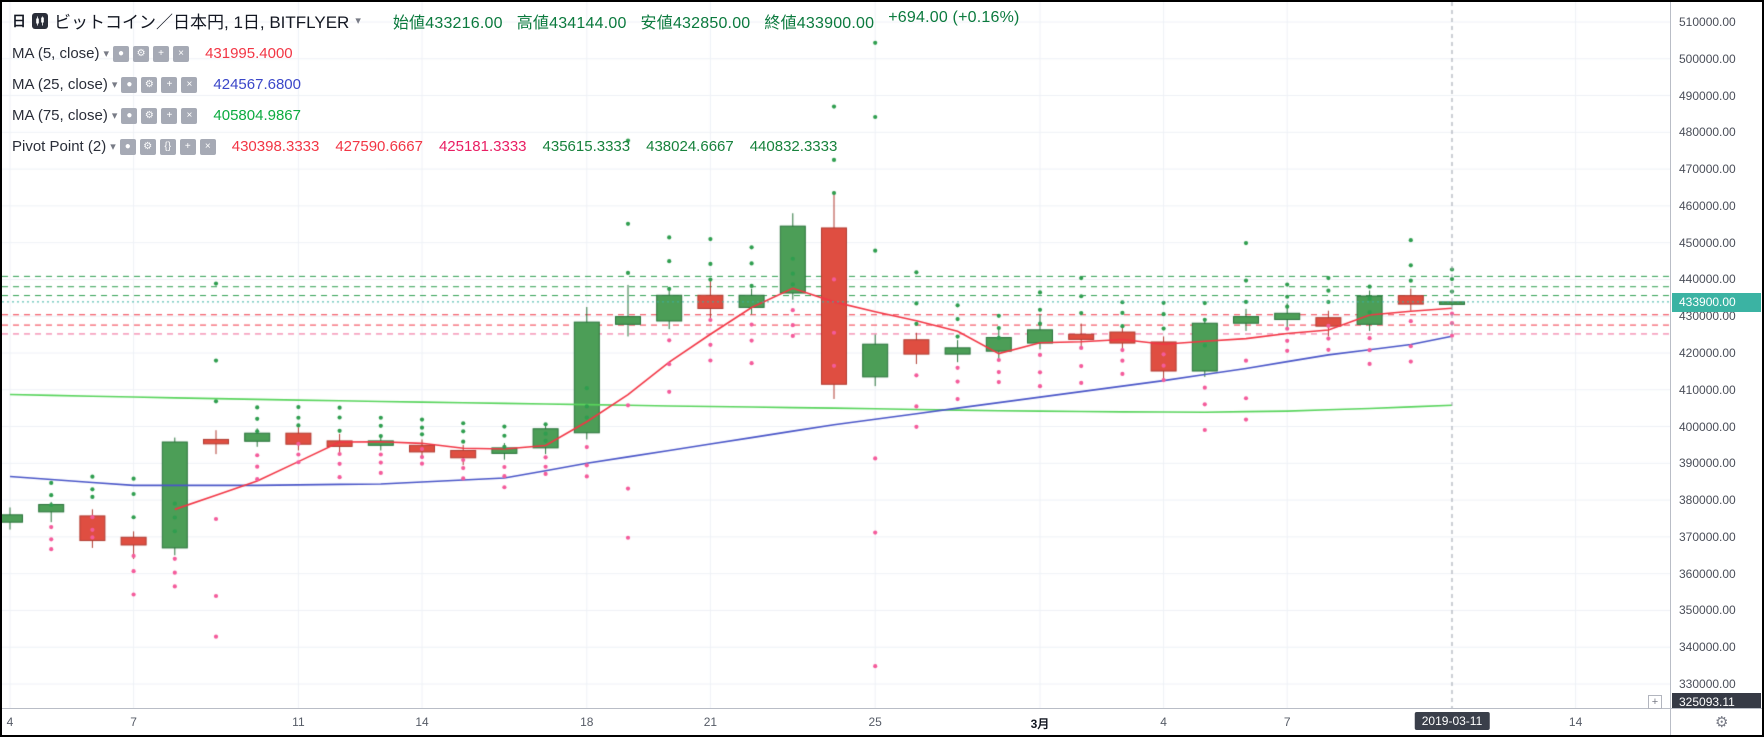 Image resolution: width=1764 pixels, height=737 pixels. Describe the element at coordinates (1707, 426) in the screenshot. I see `price-tick-label: 400000.00` at that location.